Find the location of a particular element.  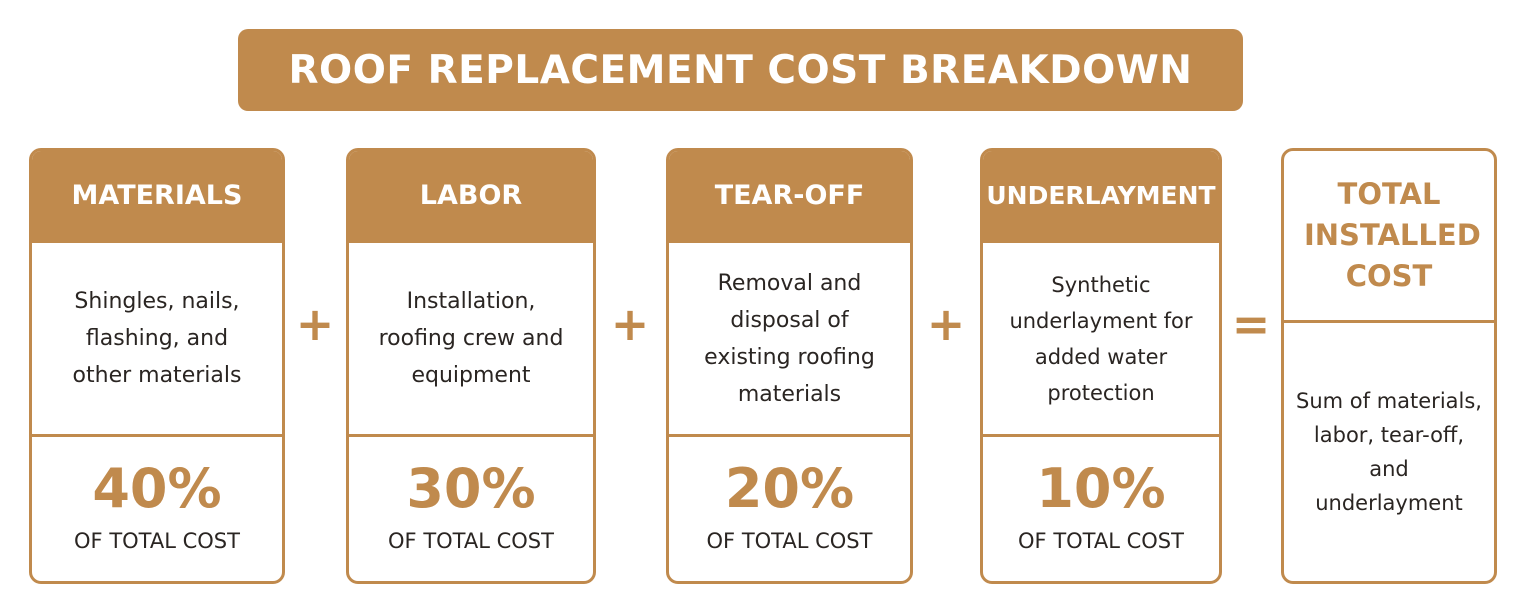

card-title: MATERIALS is located at coordinates (157, 195).